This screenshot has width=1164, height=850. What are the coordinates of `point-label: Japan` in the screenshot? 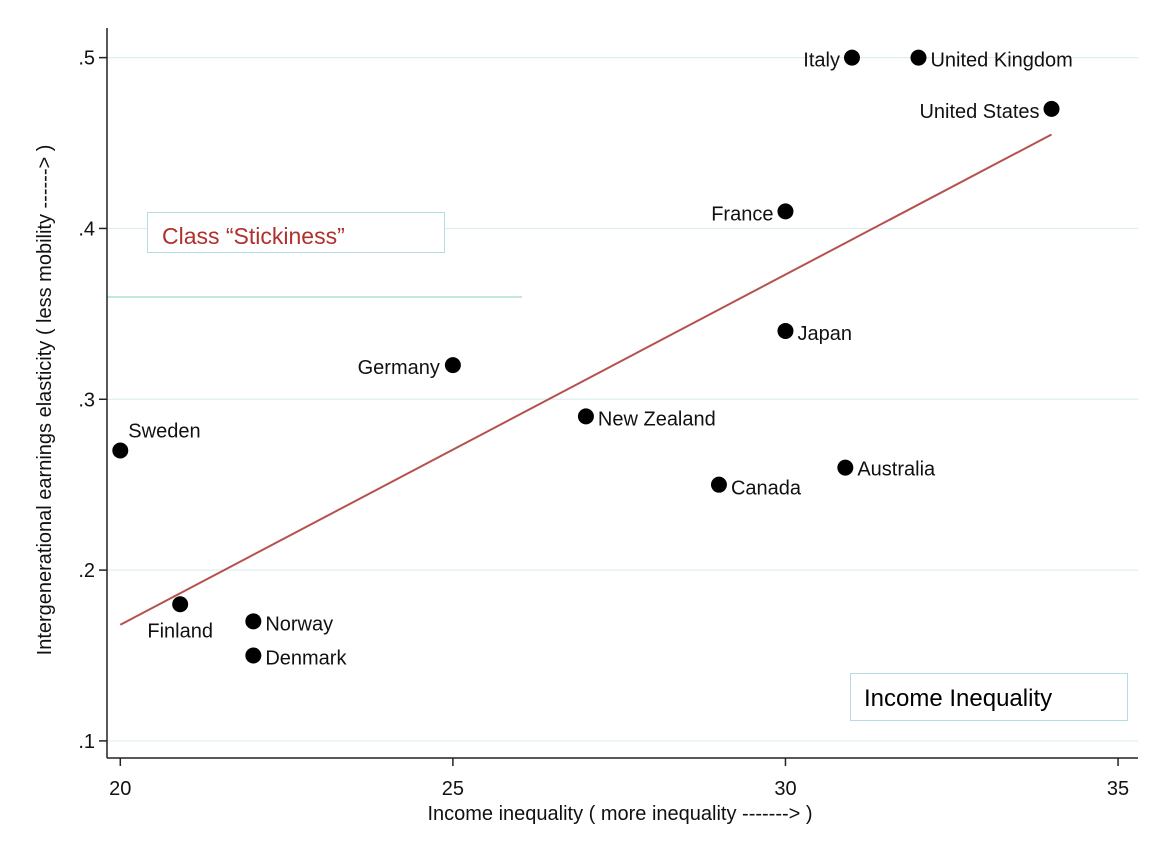 It's located at (824, 334).